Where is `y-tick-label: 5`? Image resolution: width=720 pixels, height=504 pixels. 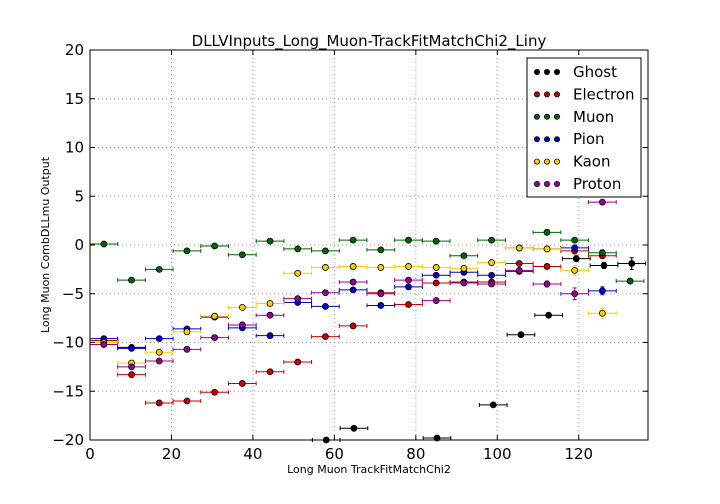
y-tick-label: 5 is located at coordinates (79, 196).